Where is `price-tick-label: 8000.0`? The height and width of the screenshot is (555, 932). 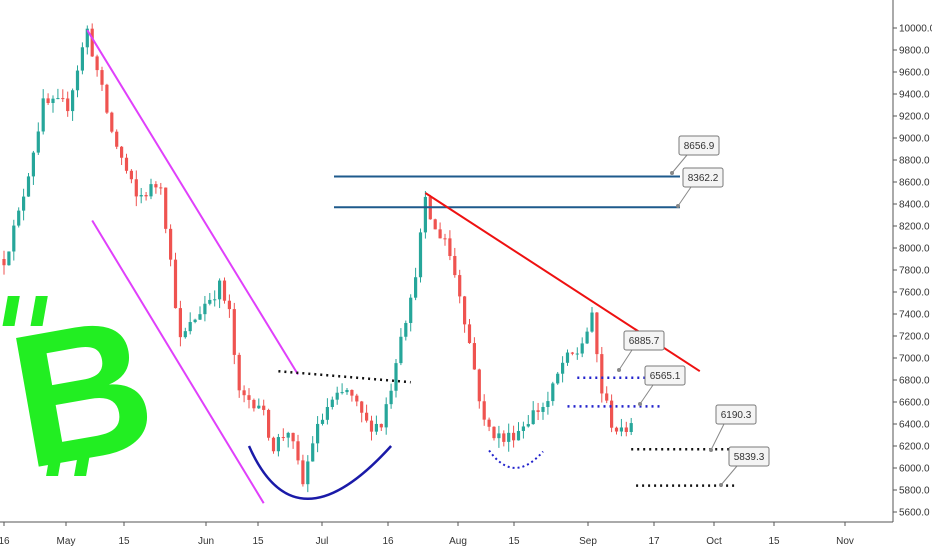
price-tick-label: 8000.0 is located at coordinates (914, 249).